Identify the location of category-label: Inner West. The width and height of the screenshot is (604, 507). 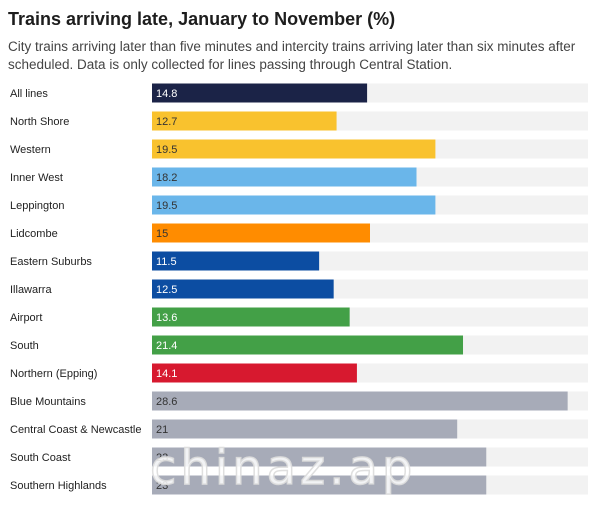
(36, 178).